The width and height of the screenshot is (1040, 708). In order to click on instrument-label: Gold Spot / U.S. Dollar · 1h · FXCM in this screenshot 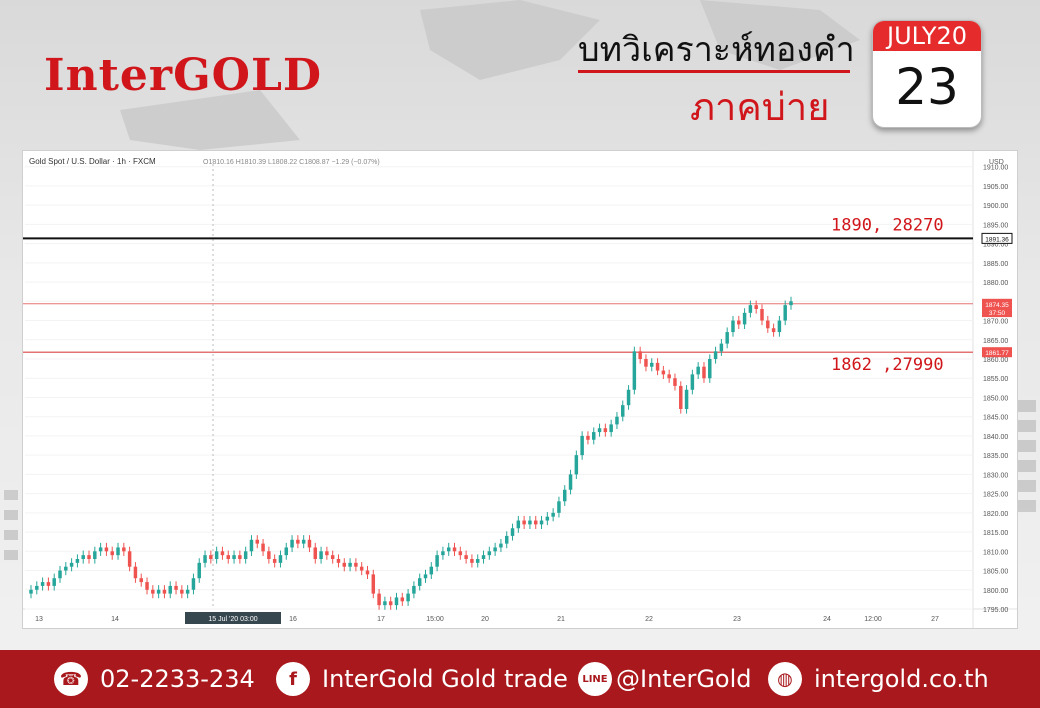, I will do `click(92, 161)`.